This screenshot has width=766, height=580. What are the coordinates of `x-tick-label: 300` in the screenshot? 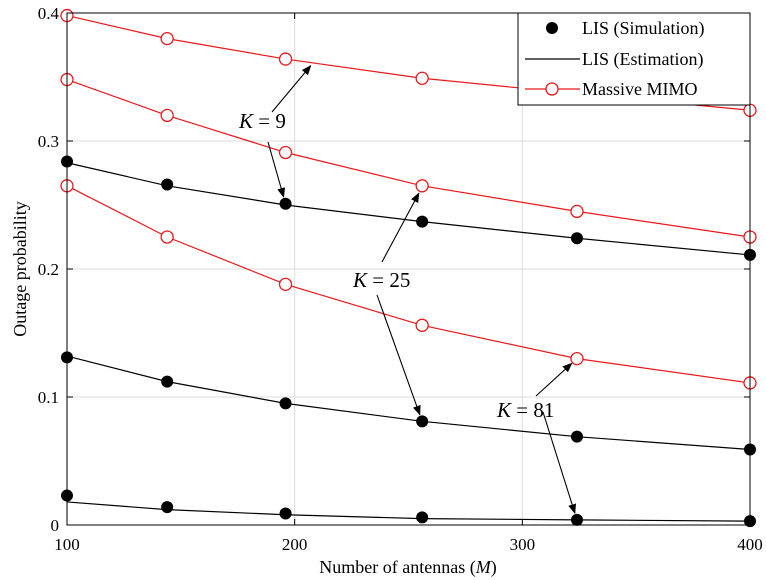 It's located at (523, 544).